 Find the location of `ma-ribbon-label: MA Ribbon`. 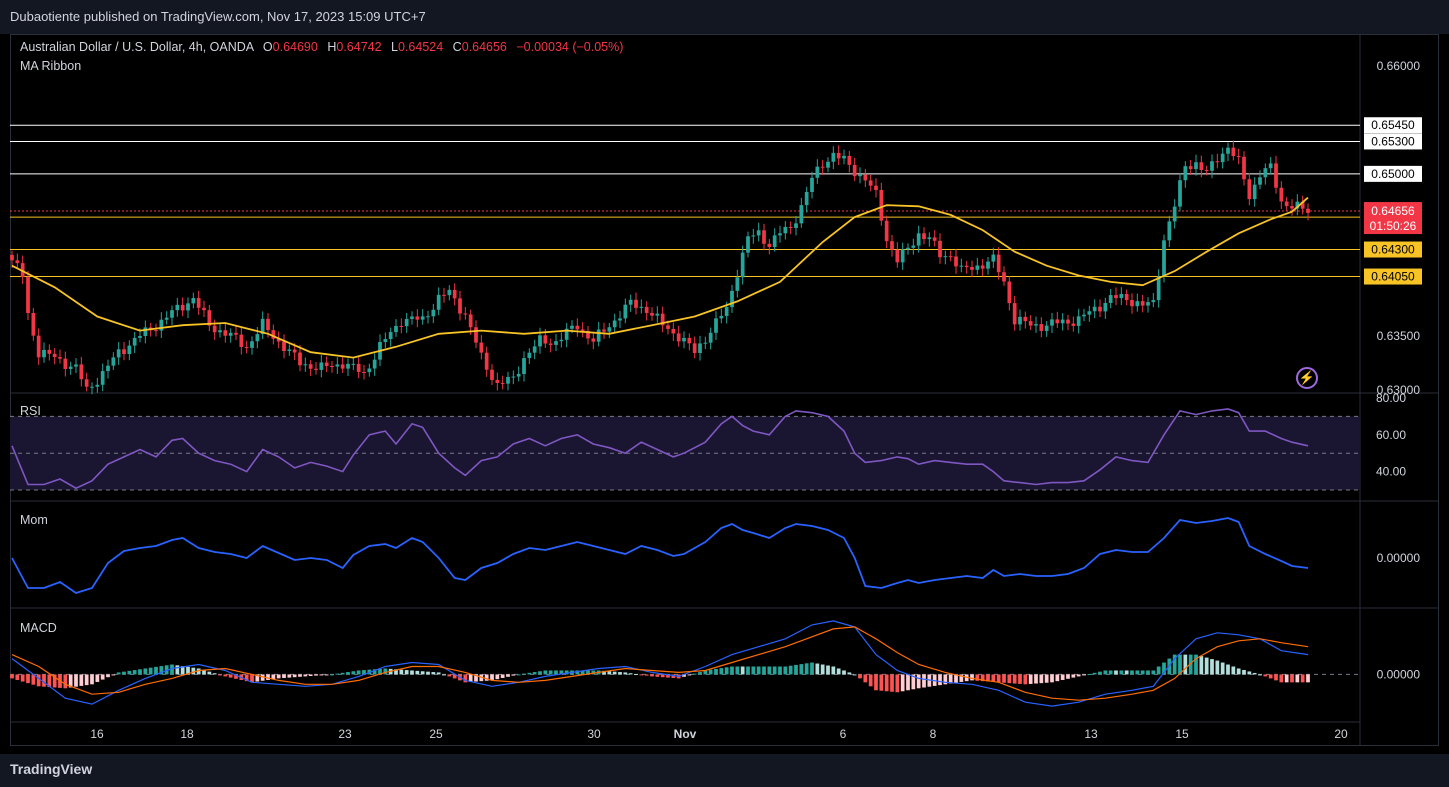

ma-ribbon-label: MA Ribbon is located at coordinates (51, 66).